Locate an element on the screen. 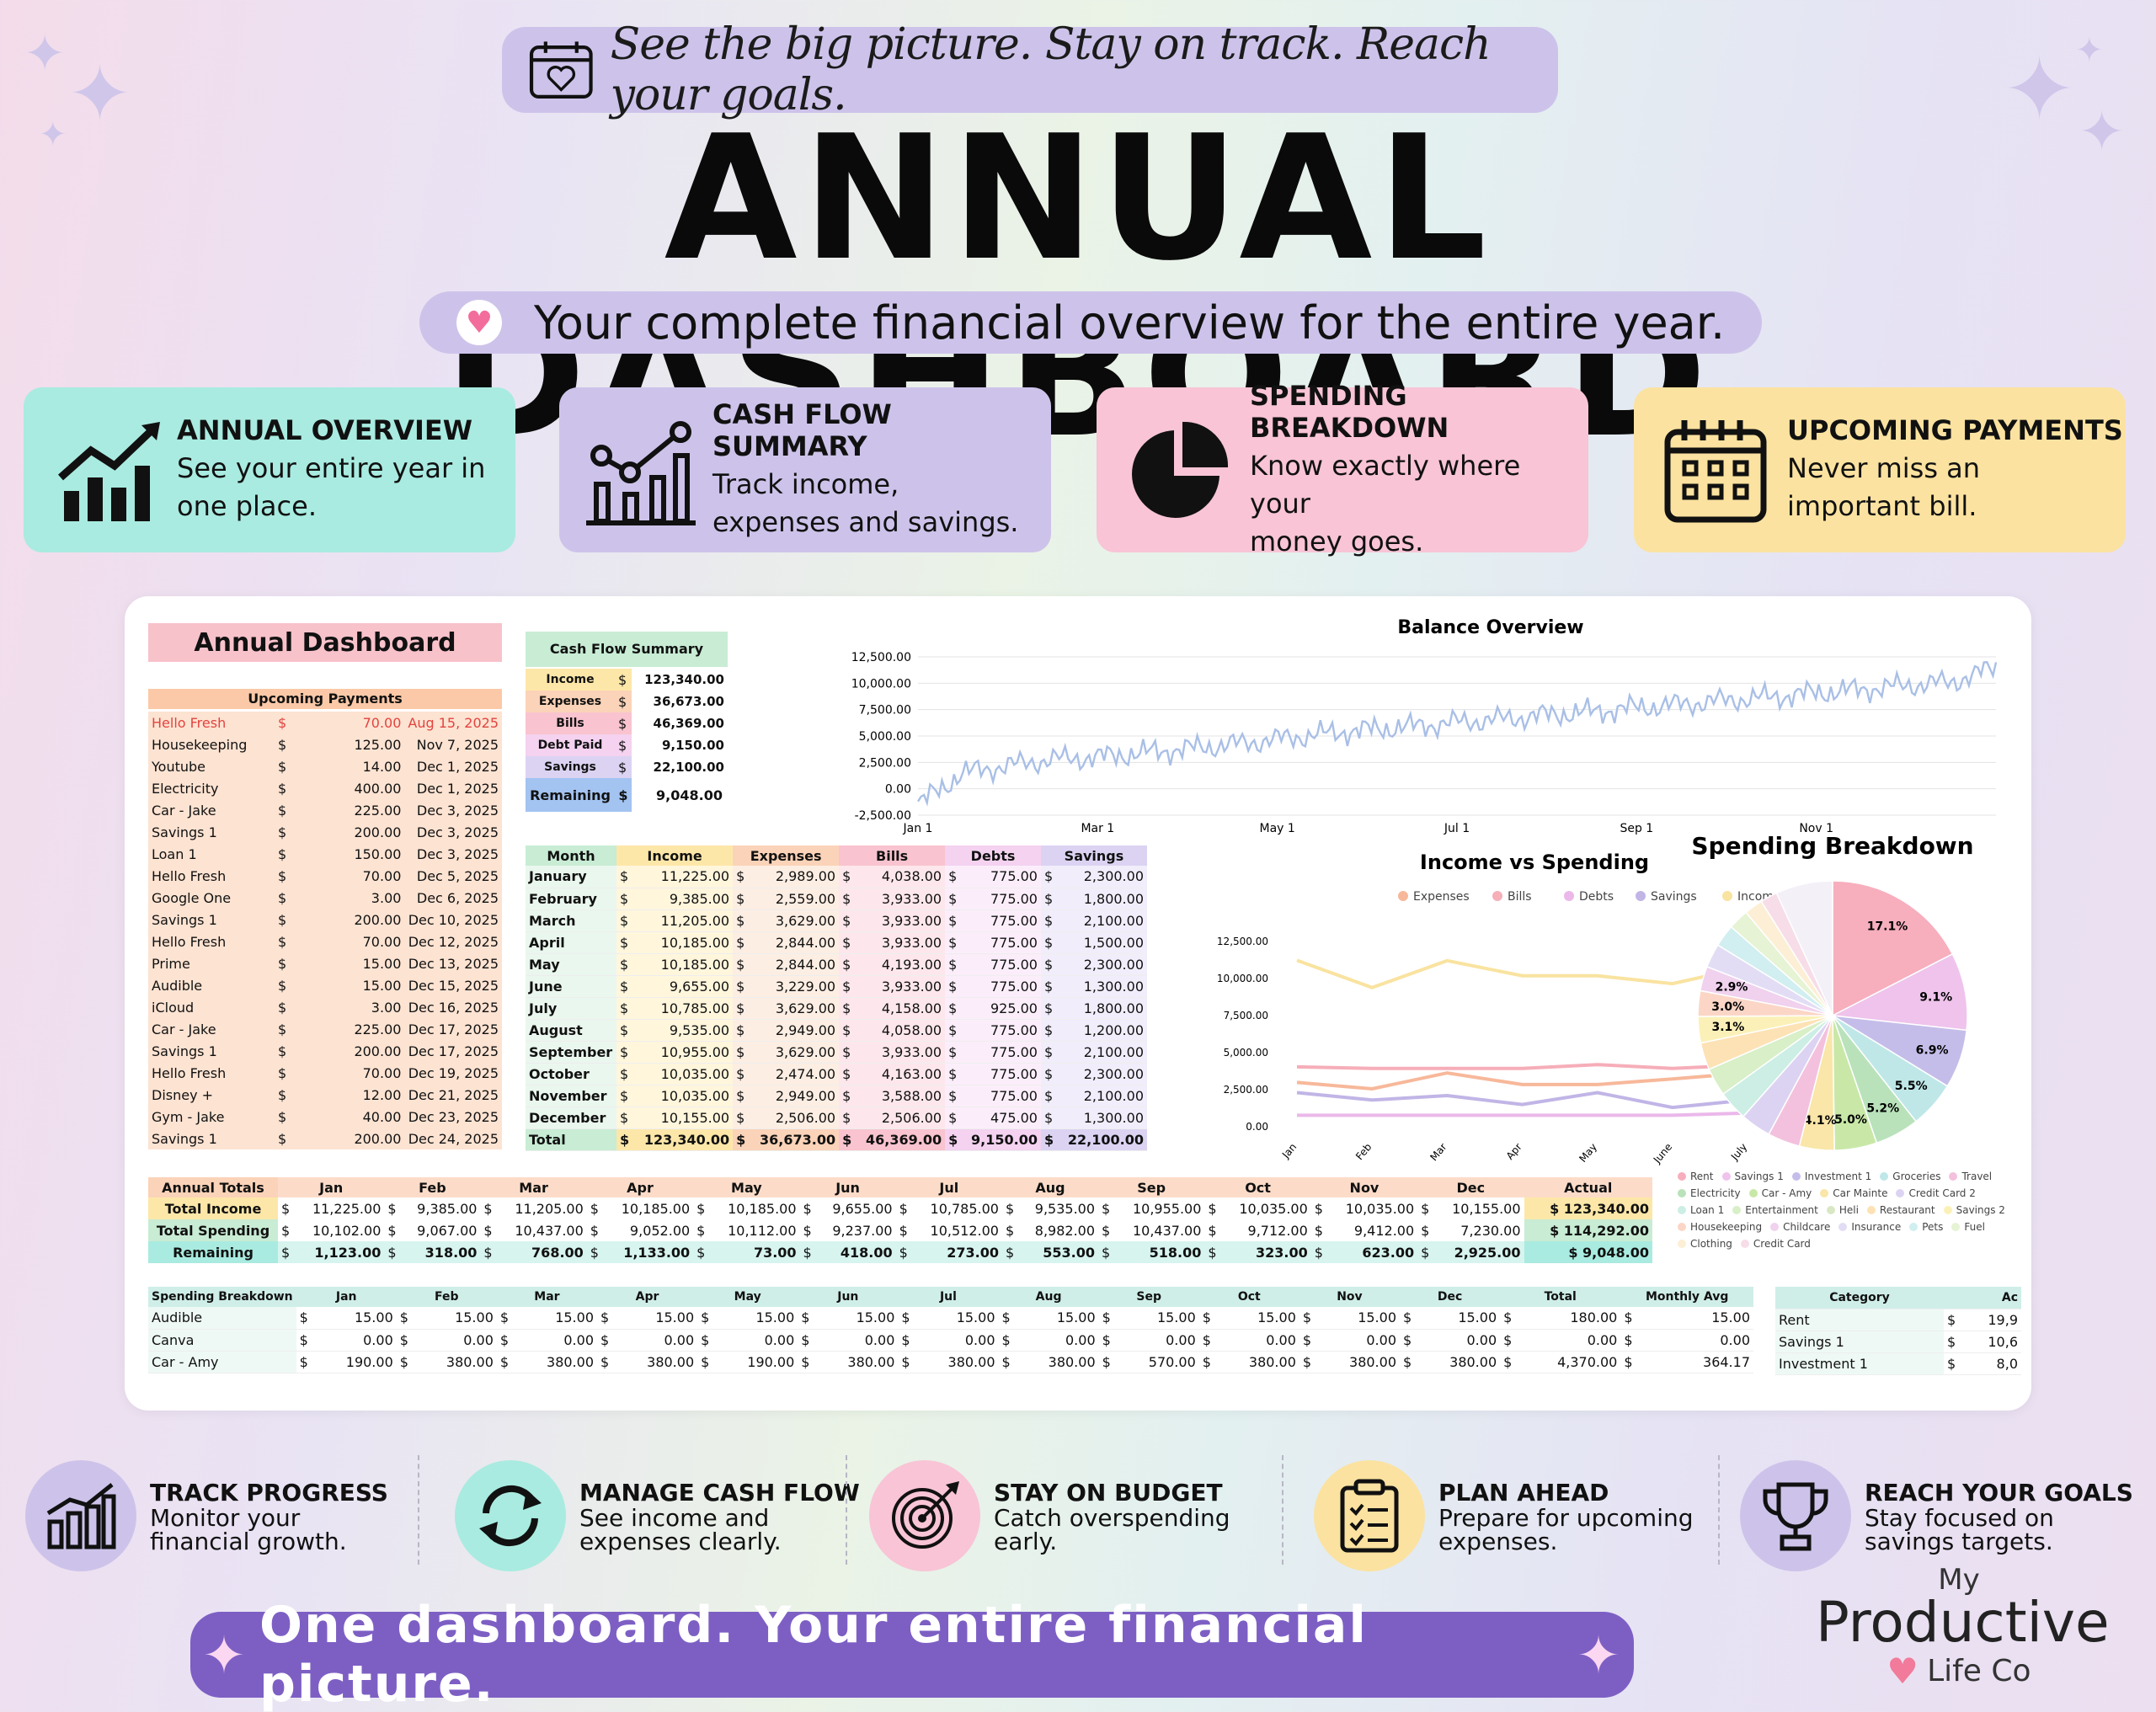 This screenshot has width=2156, height=1712. month-value: 4,158.00 is located at coordinates (900, 1008).